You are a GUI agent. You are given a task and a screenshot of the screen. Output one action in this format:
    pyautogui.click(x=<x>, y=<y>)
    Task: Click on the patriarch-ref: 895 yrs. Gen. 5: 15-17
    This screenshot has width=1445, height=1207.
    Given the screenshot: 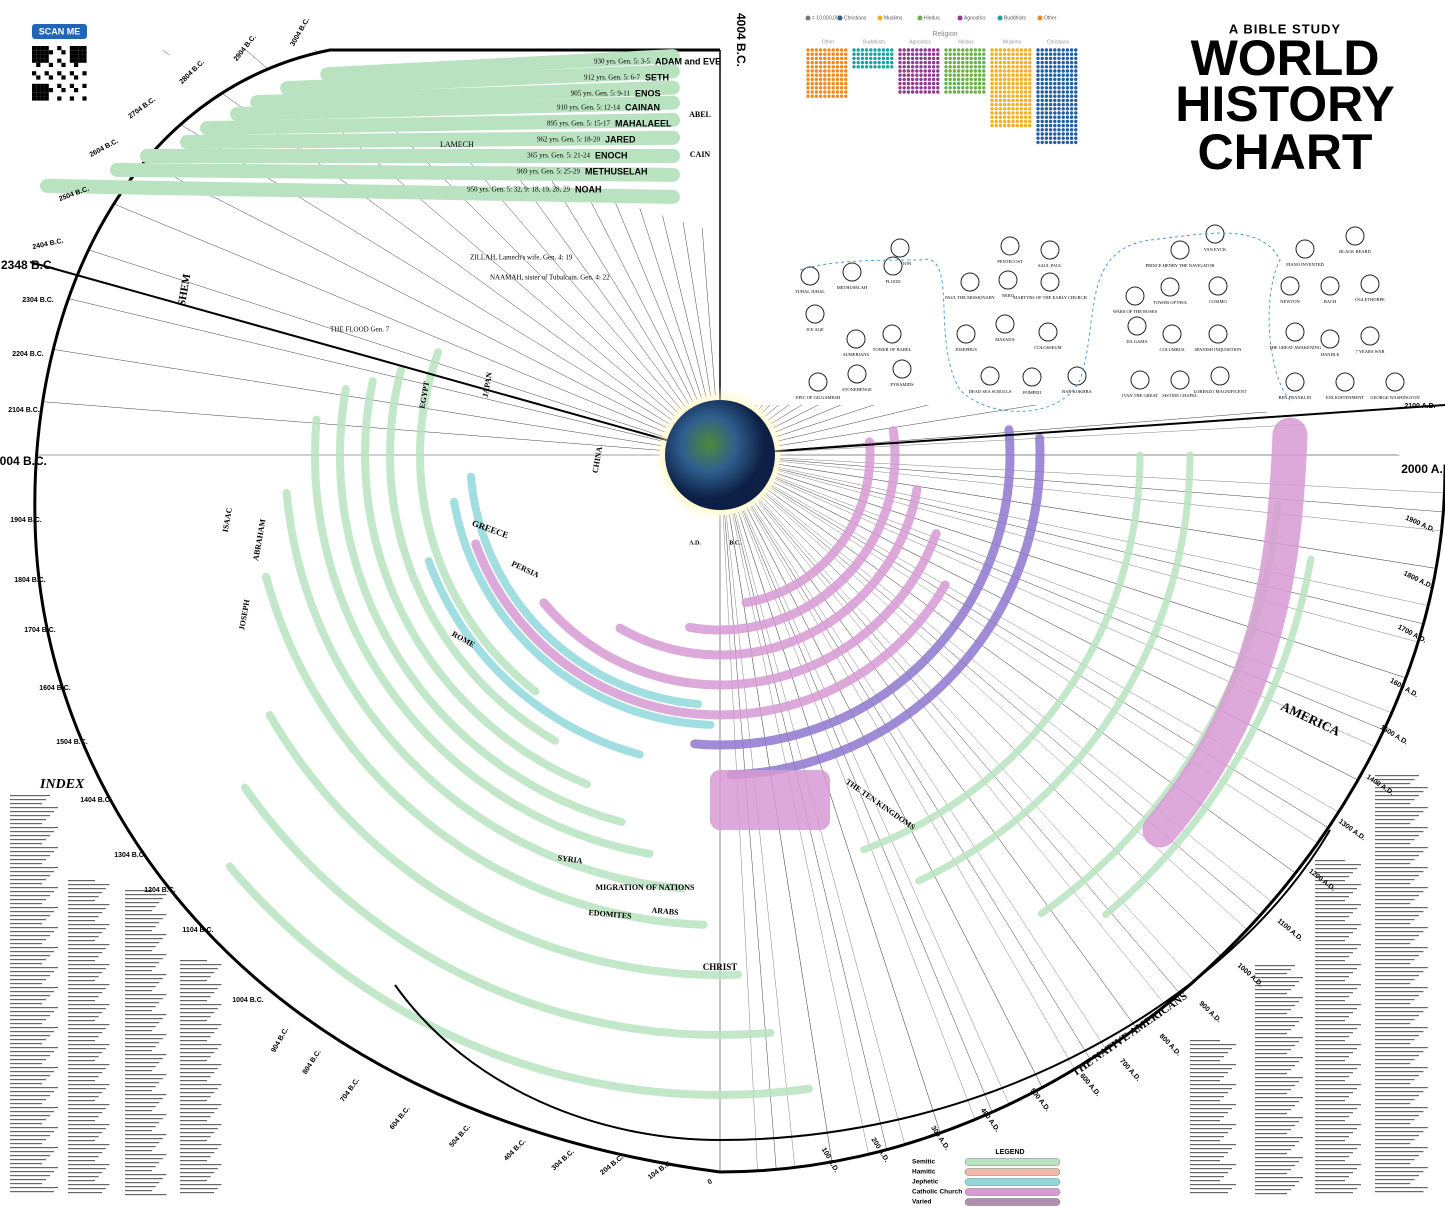 What is the action you would take?
    pyautogui.click(x=578, y=124)
    